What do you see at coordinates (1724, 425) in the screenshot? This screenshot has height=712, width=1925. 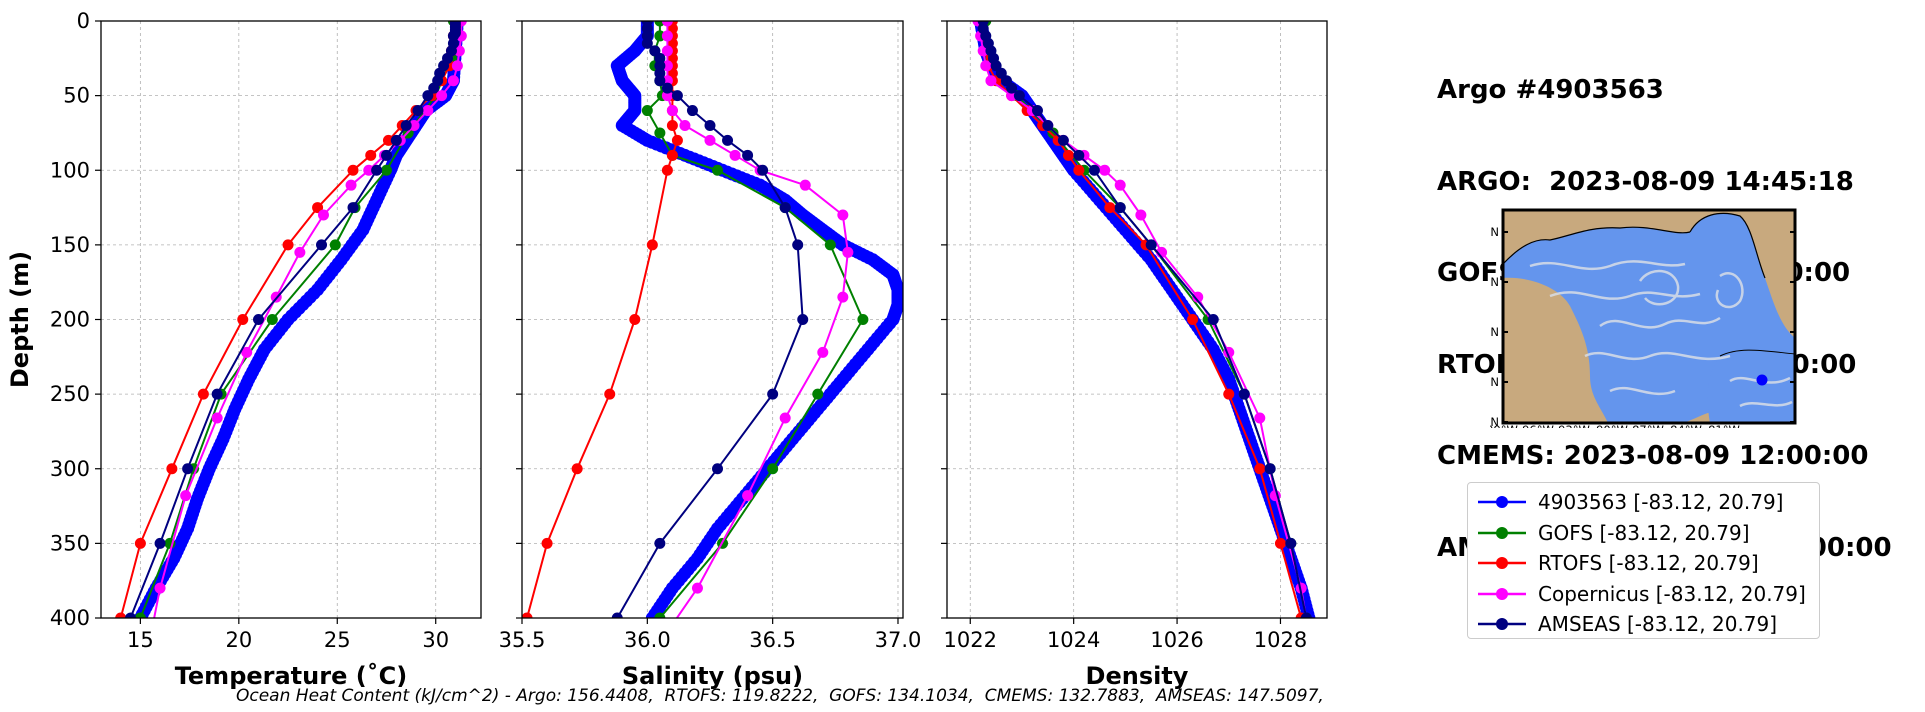 I see `map-lon-label: 81°W` at bounding box center [1724, 425].